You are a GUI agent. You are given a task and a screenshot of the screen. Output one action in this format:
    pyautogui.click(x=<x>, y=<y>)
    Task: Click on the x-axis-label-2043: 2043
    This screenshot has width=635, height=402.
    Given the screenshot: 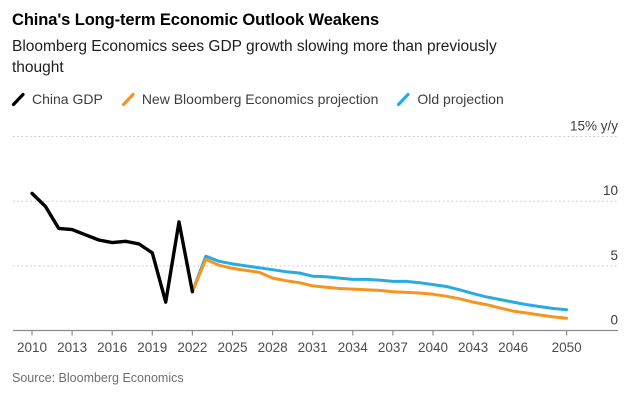 What is the action you would take?
    pyautogui.click(x=473, y=347)
    